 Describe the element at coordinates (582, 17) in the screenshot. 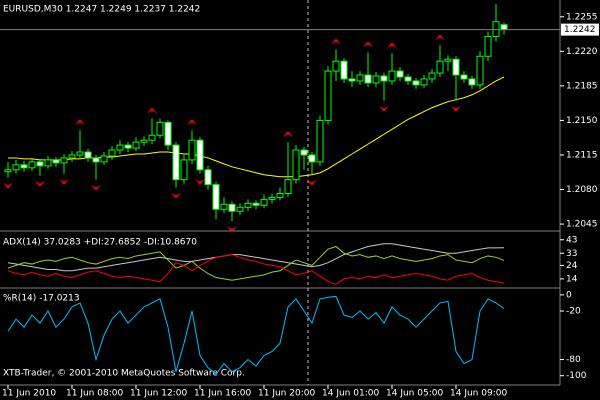

I see `price-tick-label: 1.2255` at that location.